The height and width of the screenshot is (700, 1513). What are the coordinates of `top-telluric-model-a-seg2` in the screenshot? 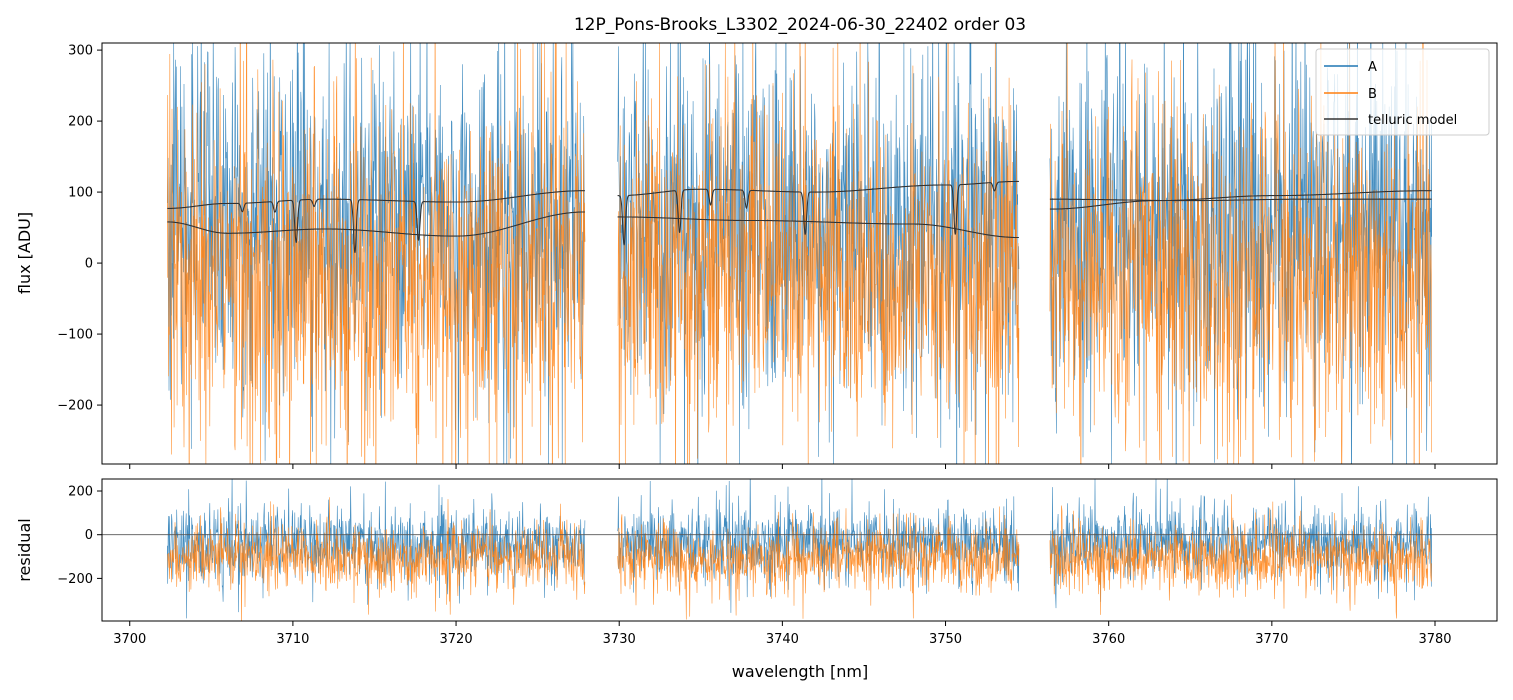 It's located at (1240, 200).